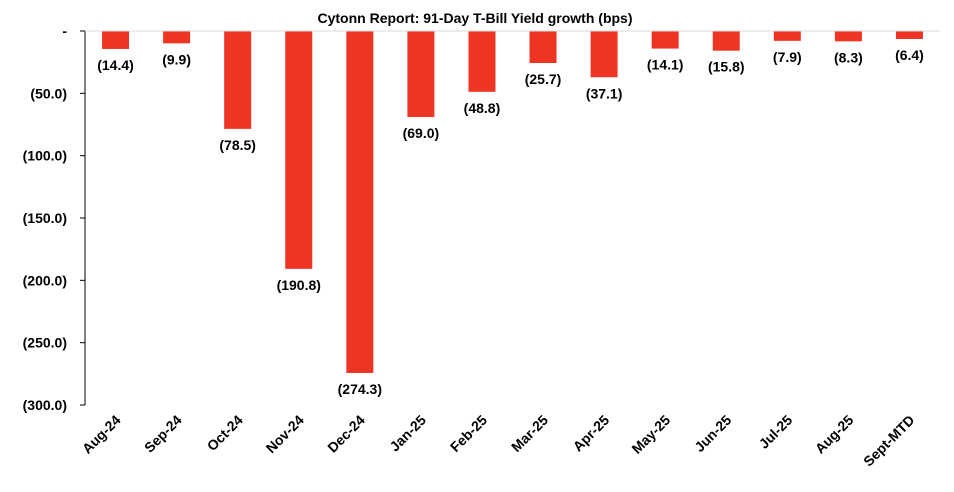 The image size is (954, 492). What do you see at coordinates (299, 285) in the screenshot?
I see `data-label-3: (190.8)` at bounding box center [299, 285].